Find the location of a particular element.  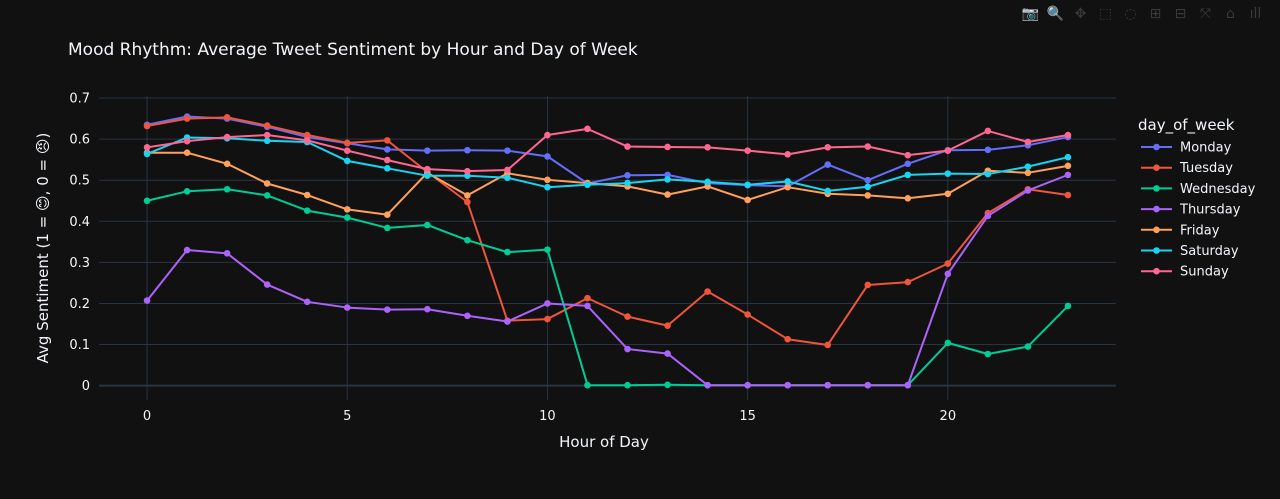

zoom-out-icon: ⊟ is located at coordinates (1180, 14).